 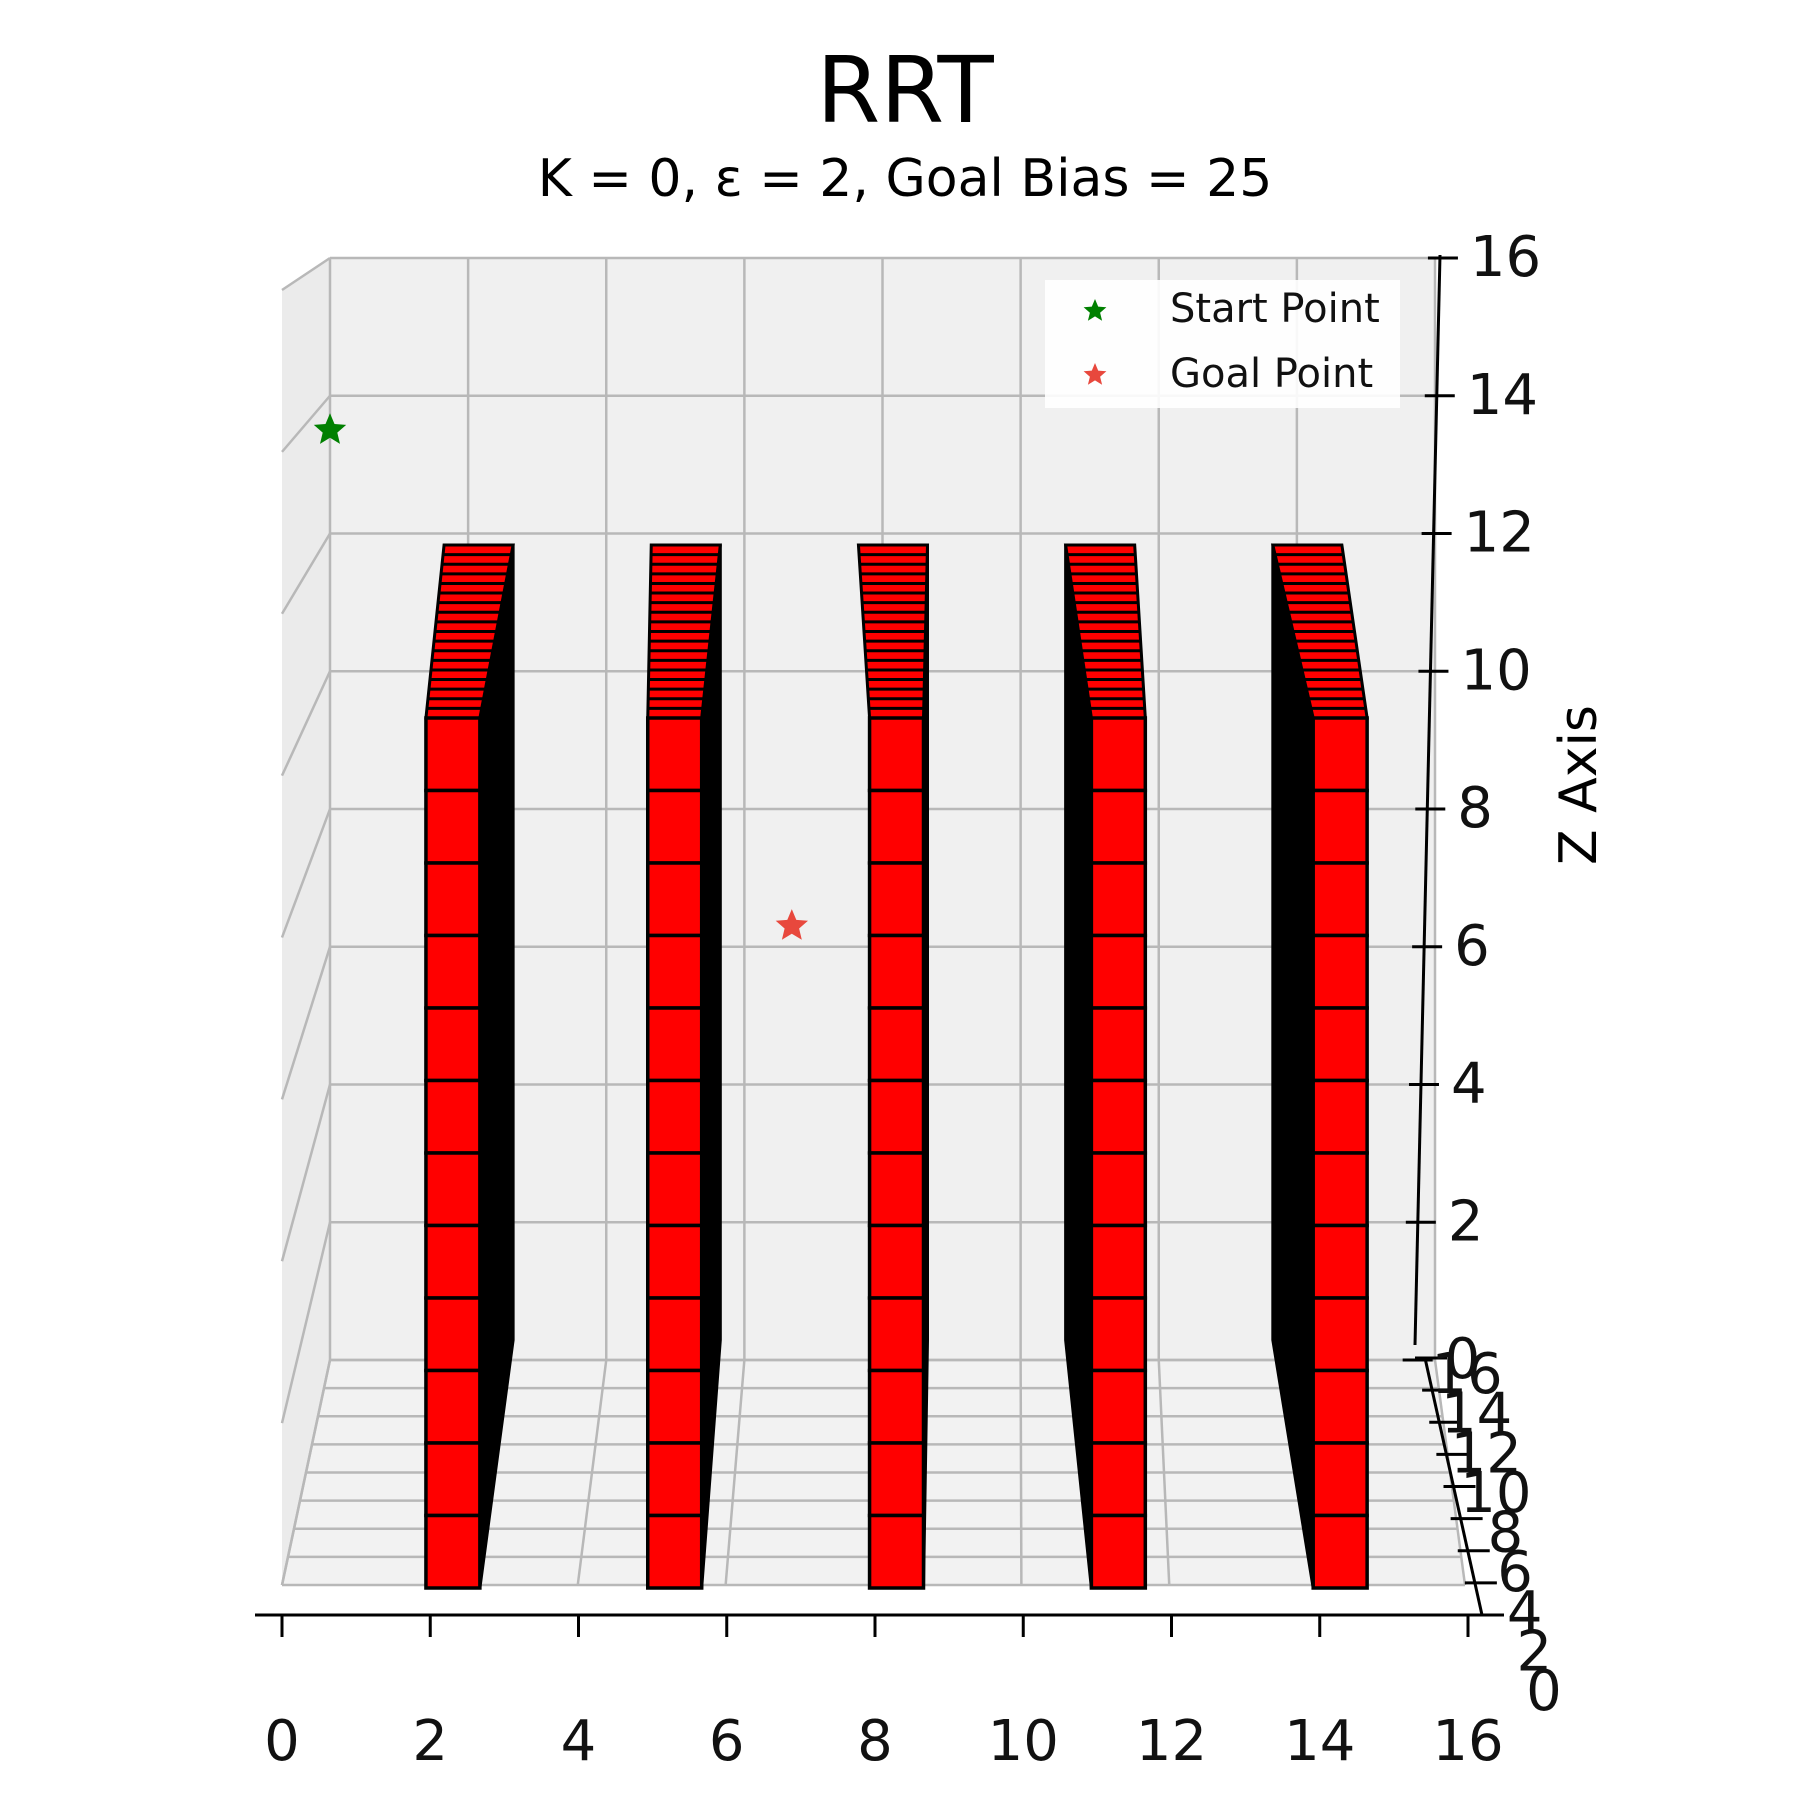 I want to click on z-tick-label: 10, so click(x=1495, y=670).